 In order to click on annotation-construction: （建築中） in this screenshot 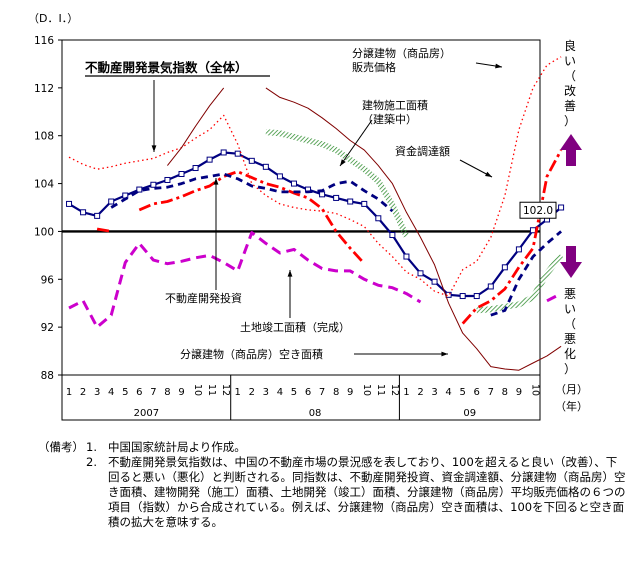, I will do `click(389, 119)`.